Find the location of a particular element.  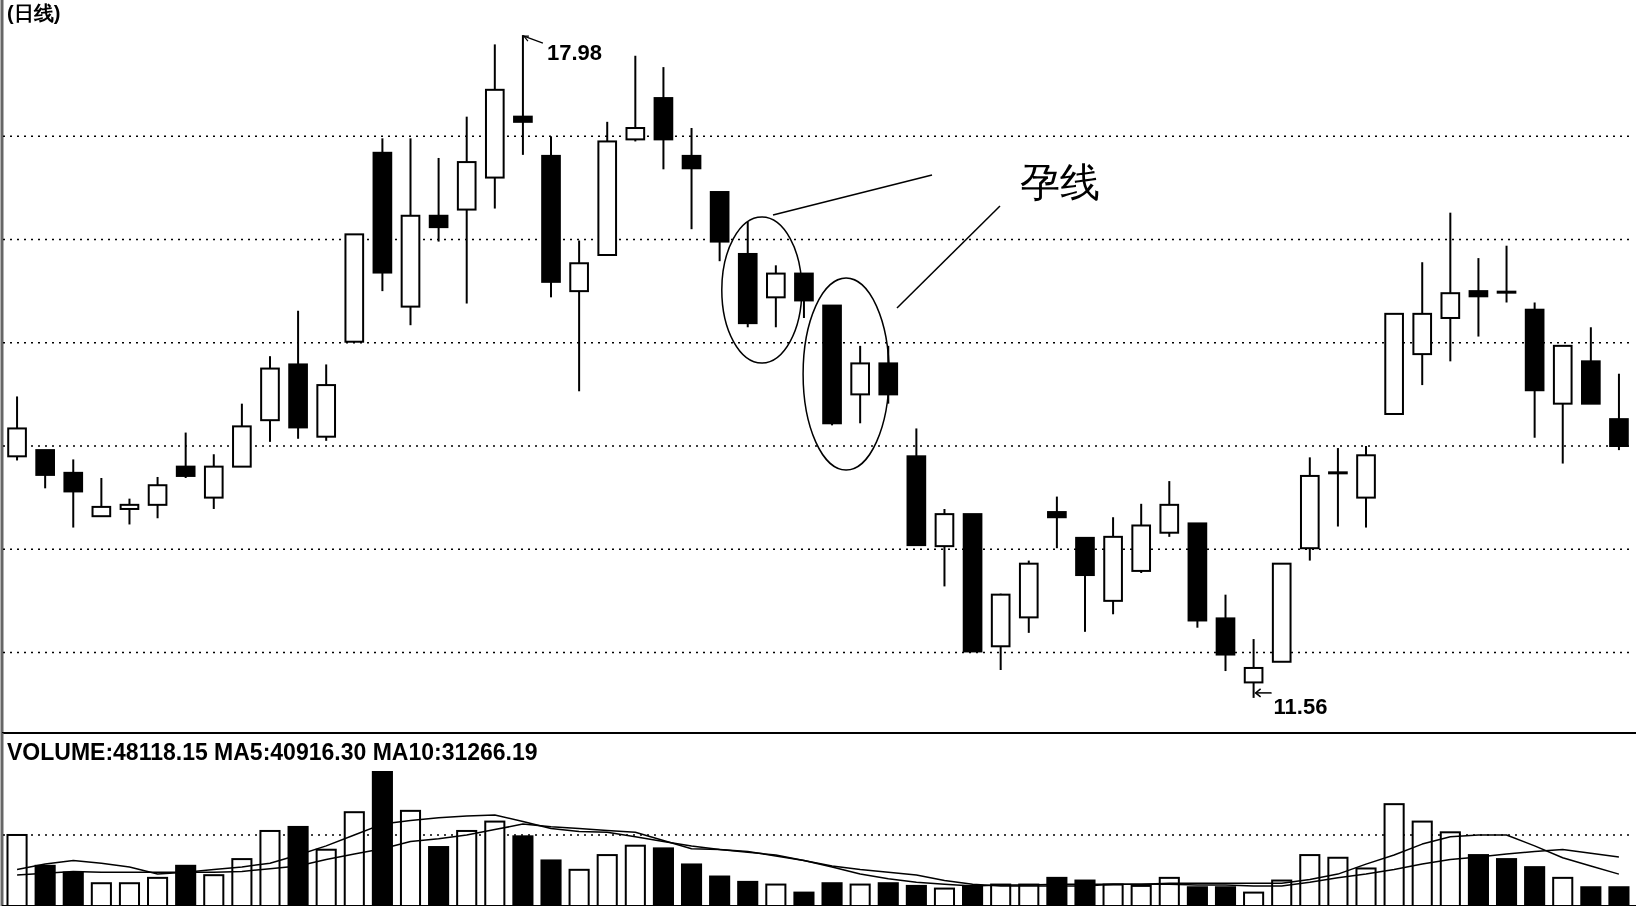

annotation: 17.98 is located at coordinates (574, 53).